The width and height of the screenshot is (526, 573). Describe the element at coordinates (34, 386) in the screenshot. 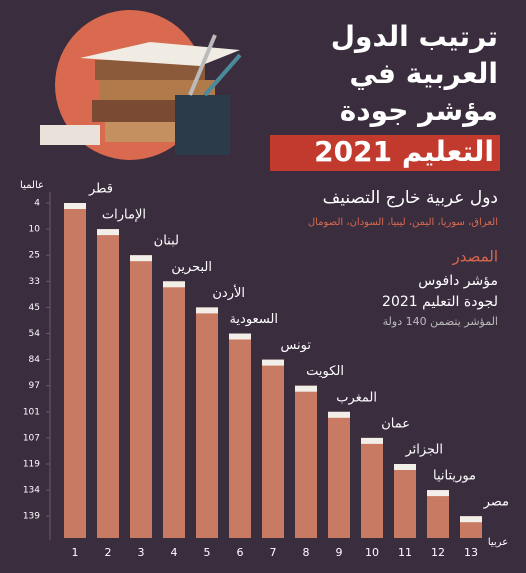

I see `y-tick-label: 97` at that location.